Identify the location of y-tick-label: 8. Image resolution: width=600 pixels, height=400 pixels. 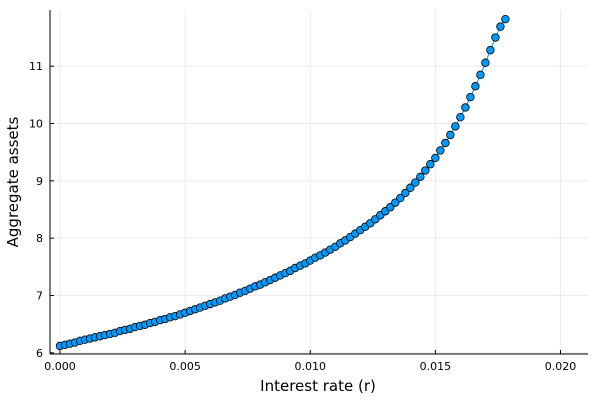
(39, 238).